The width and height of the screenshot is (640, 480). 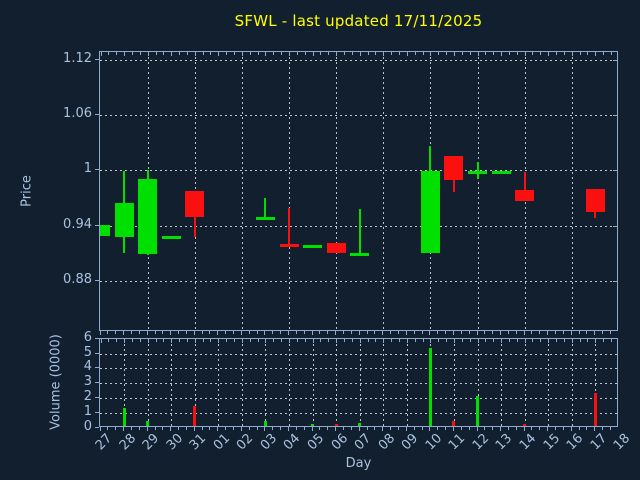 What do you see at coordinates (622, 442) in the screenshot?
I see `day-tick-label: 18` at bounding box center [622, 442].